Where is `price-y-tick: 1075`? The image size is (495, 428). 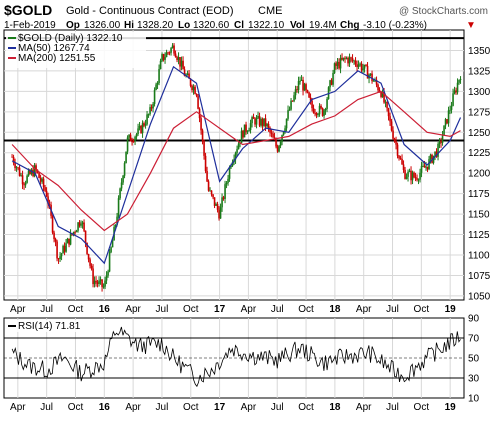
price-y-tick: 1075 is located at coordinates (479, 276).